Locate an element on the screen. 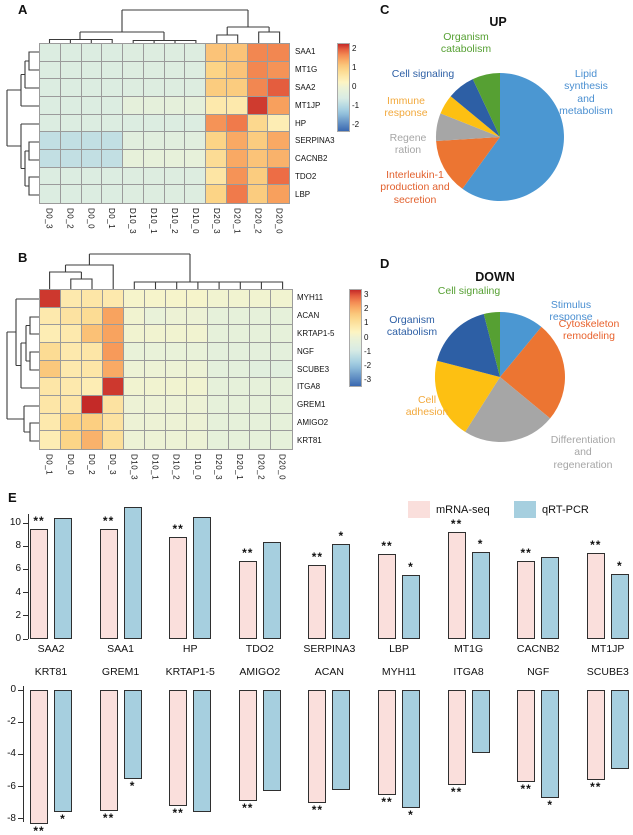  y-axis-tick-label: -6 is located at coordinates (11, 786).